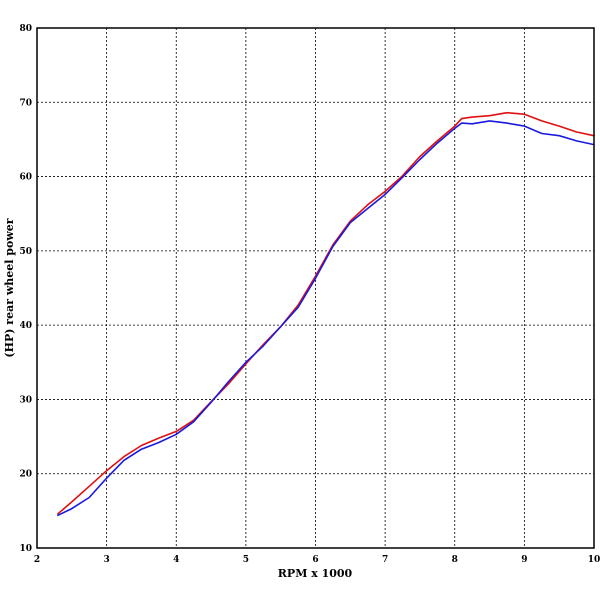 Image resolution: width=600 pixels, height=600 pixels. I want to click on y-tick-label: 30, so click(25, 400).